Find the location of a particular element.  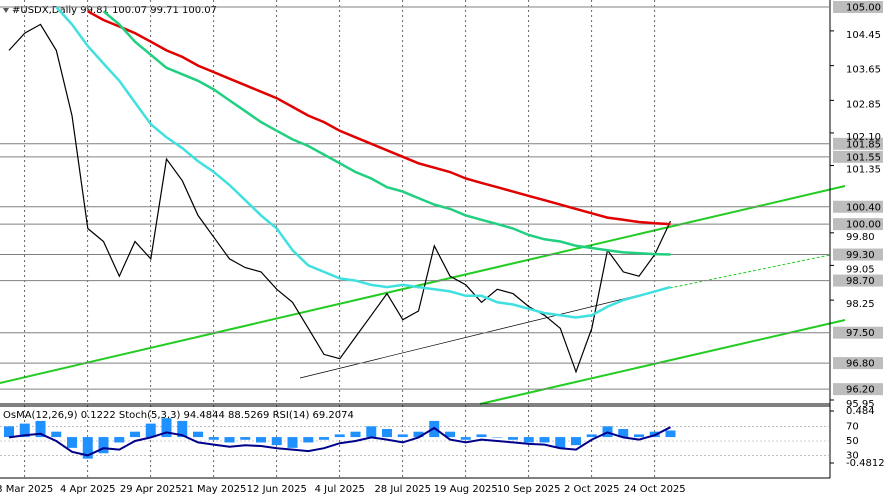

y-tick-label: 102.85 is located at coordinates (863, 104).